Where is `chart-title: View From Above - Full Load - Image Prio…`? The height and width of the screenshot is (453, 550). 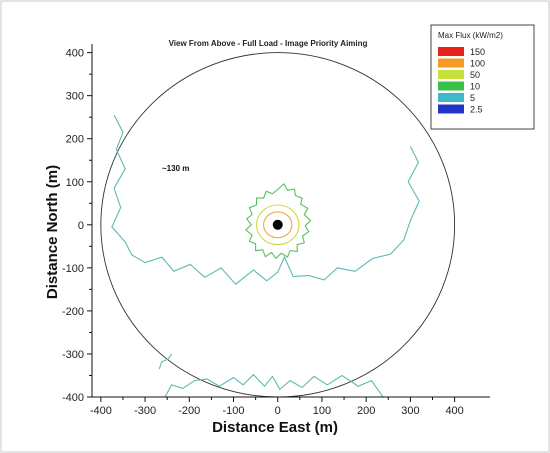
chart-title: View From Above - Full Load - Image Prio… is located at coordinates (268, 43).